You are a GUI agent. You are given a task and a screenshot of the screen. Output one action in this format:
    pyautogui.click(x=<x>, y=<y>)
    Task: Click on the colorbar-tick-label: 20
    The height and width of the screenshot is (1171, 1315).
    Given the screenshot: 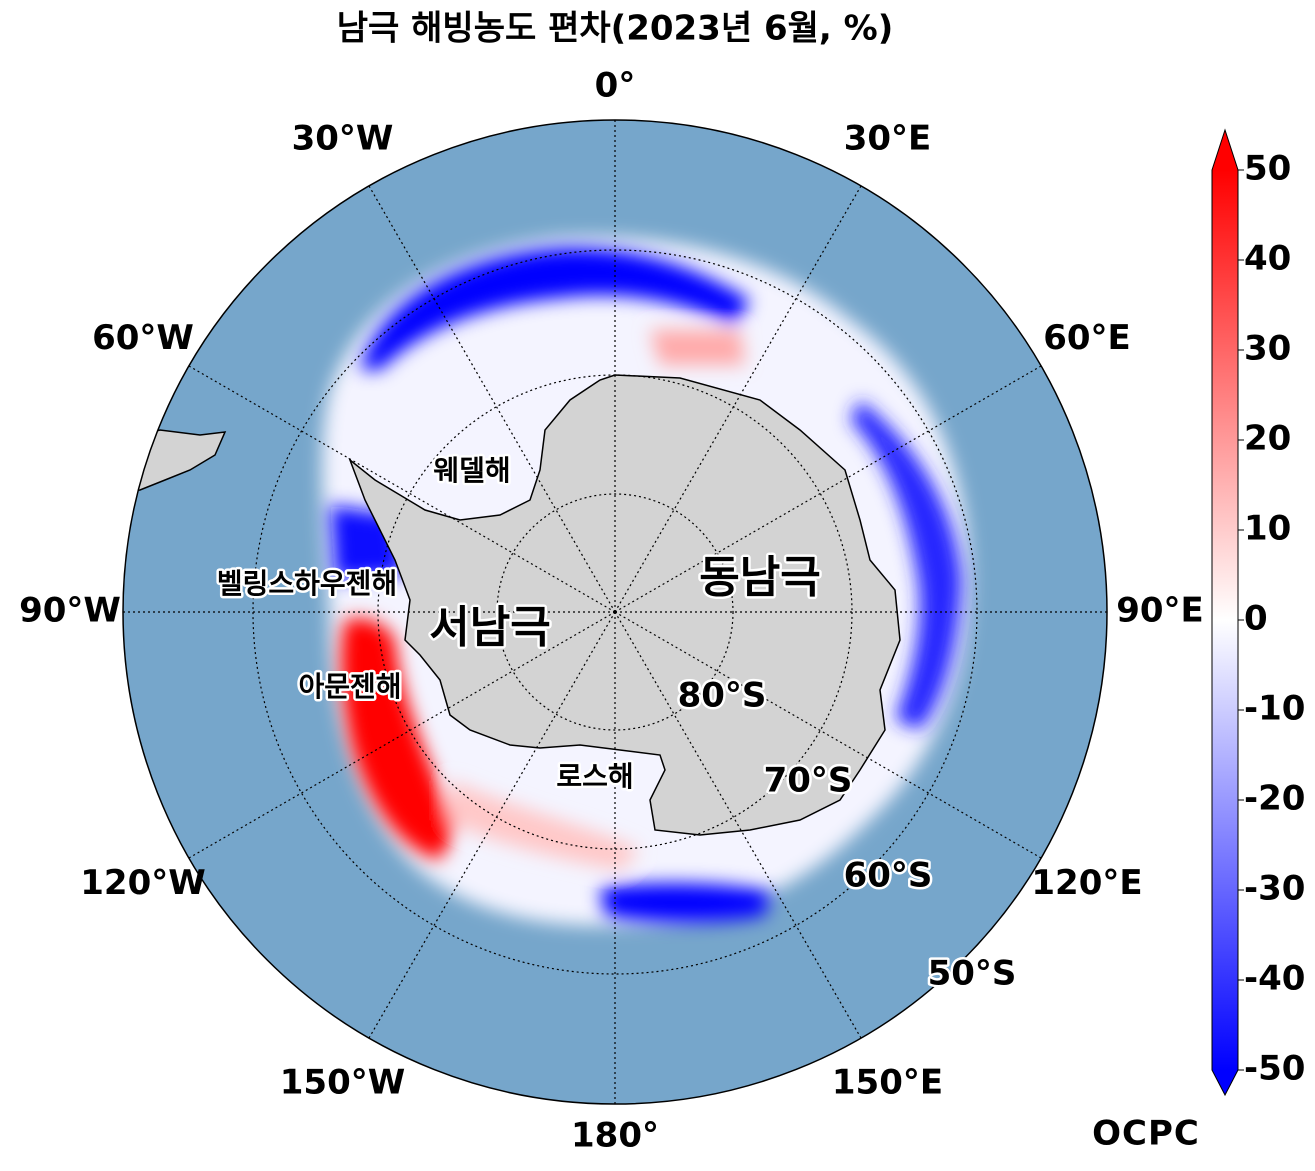 What is the action you would take?
    pyautogui.click(x=1267, y=439)
    